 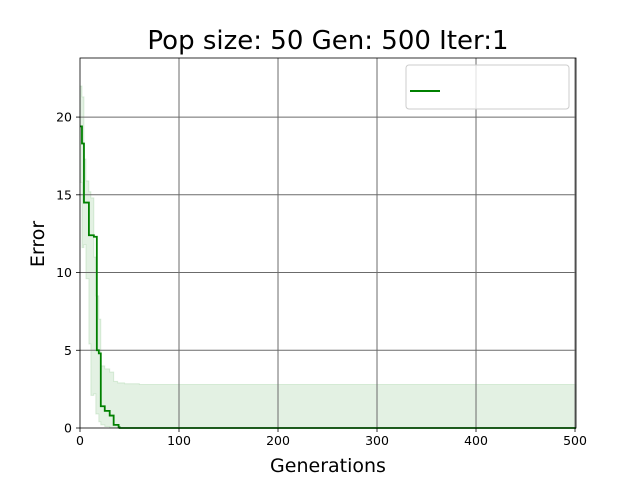 I want to click on y-tick-label: 5, so click(x=68, y=350).